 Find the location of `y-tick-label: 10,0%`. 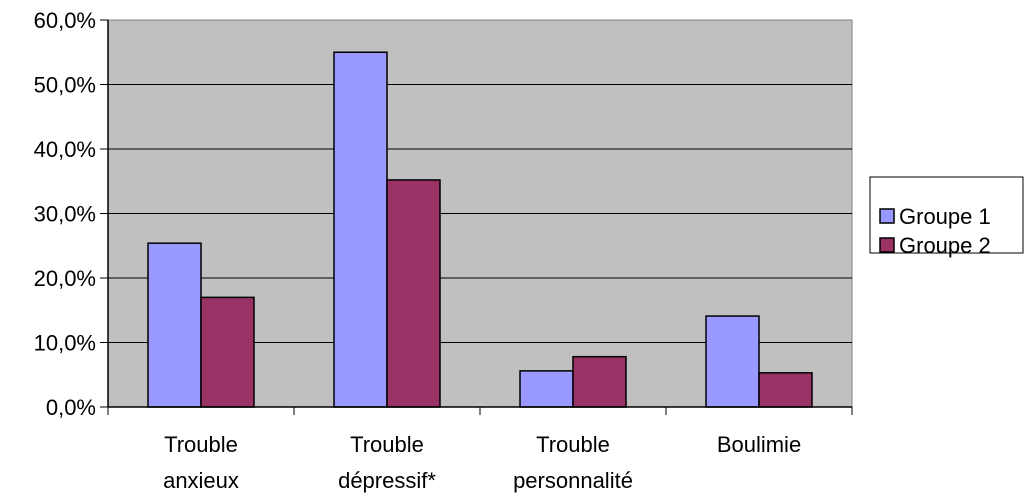

y-tick-label: 10,0% is located at coordinates (65, 343).